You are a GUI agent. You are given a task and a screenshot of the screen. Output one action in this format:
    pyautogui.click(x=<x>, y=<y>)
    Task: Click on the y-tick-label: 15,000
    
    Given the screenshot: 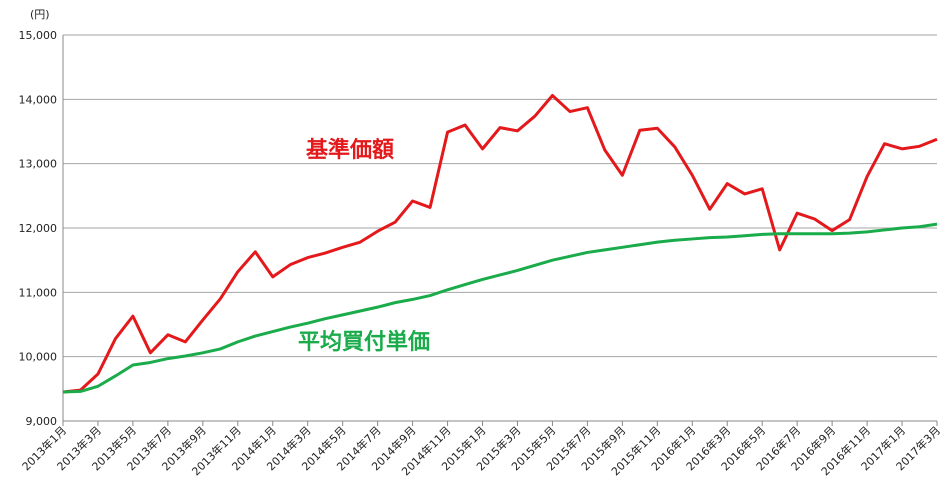 What is the action you would take?
    pyautogui.click(x=38, y=35)
    